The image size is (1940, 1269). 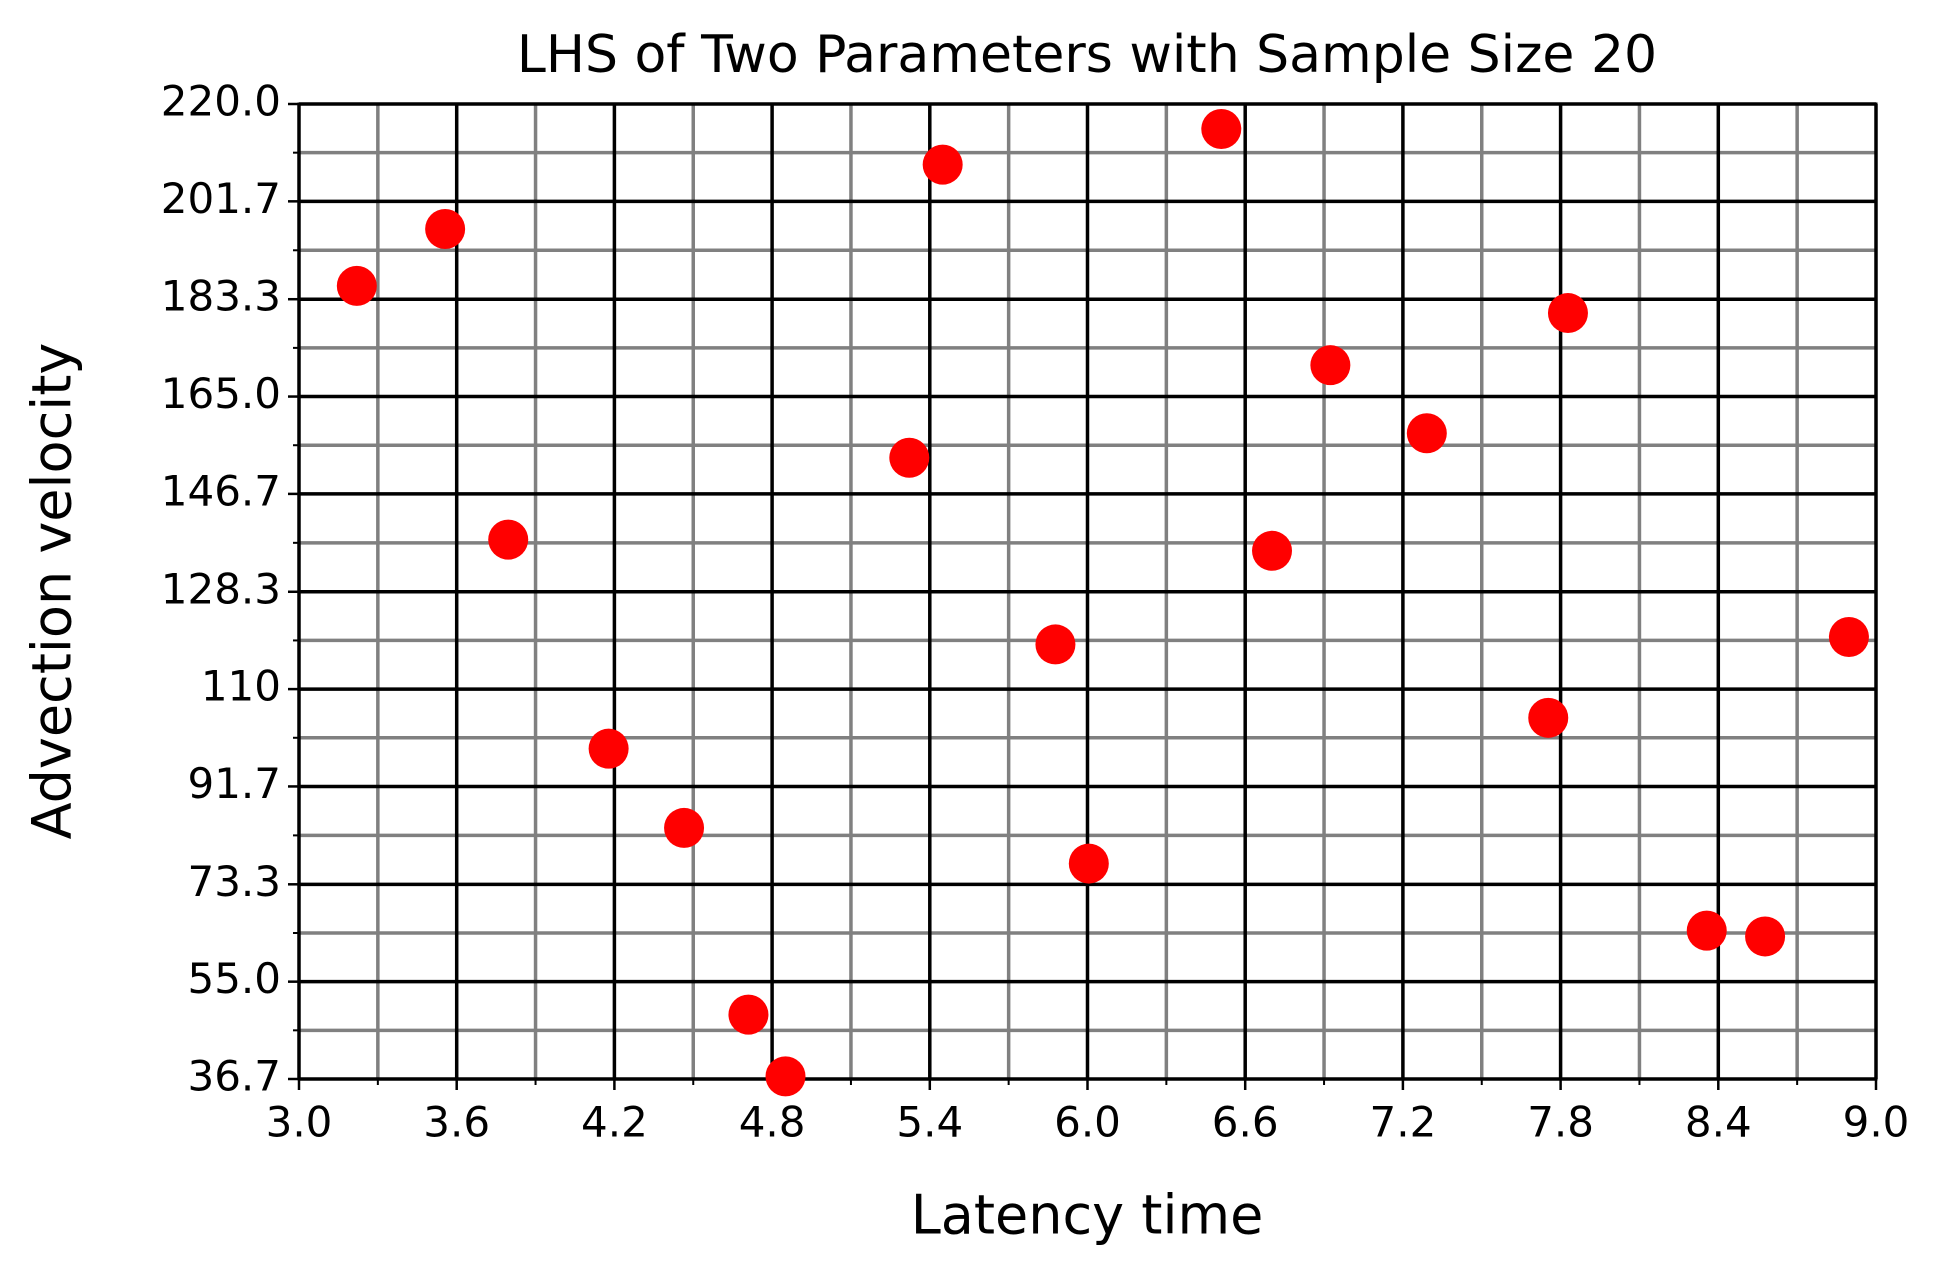 I want to click on x-tick-label: 6.6, so click(x=1245, y=1122).